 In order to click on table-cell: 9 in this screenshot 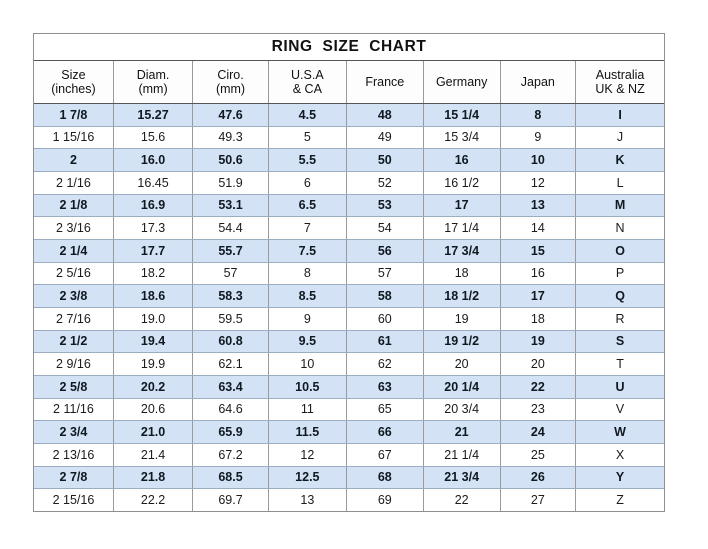, I will do `click(537, 138)`.